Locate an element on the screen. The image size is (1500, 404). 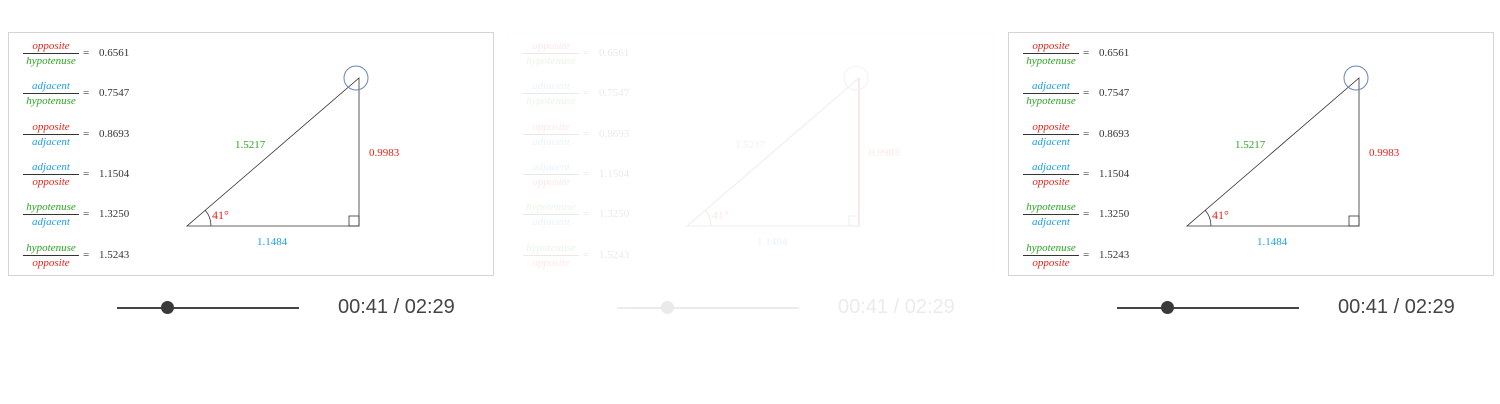
ratio-fraction: adjacent opposite is located at coordinates (551, 174).